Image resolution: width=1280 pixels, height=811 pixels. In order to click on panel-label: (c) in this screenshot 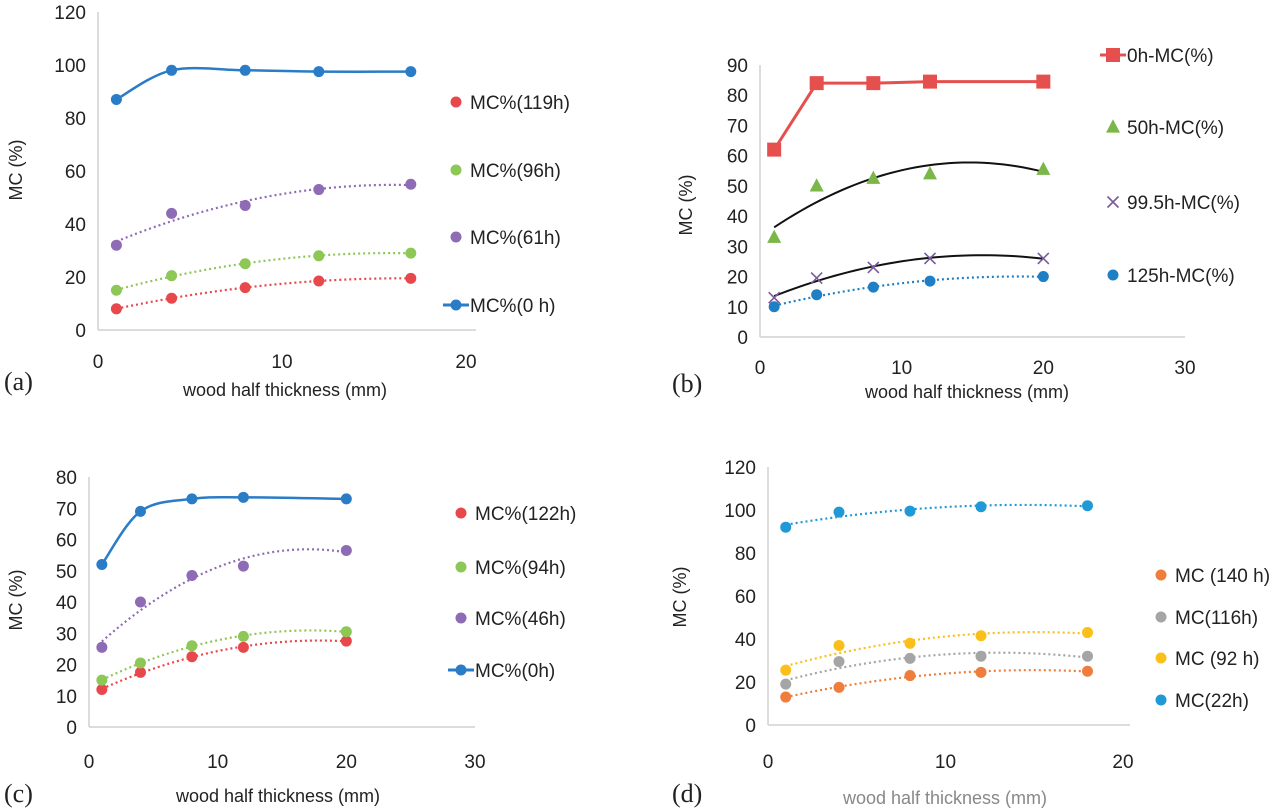, I will do `click(18, 793)`.